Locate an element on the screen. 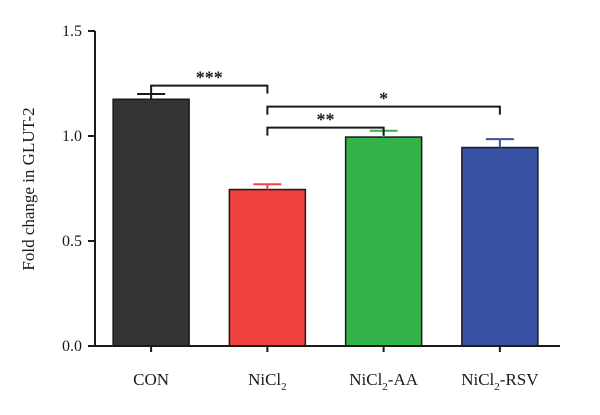 This screenshot has height=415, width=600. y-tick-label-0: 0.0 is located at coordinates (72, 346).